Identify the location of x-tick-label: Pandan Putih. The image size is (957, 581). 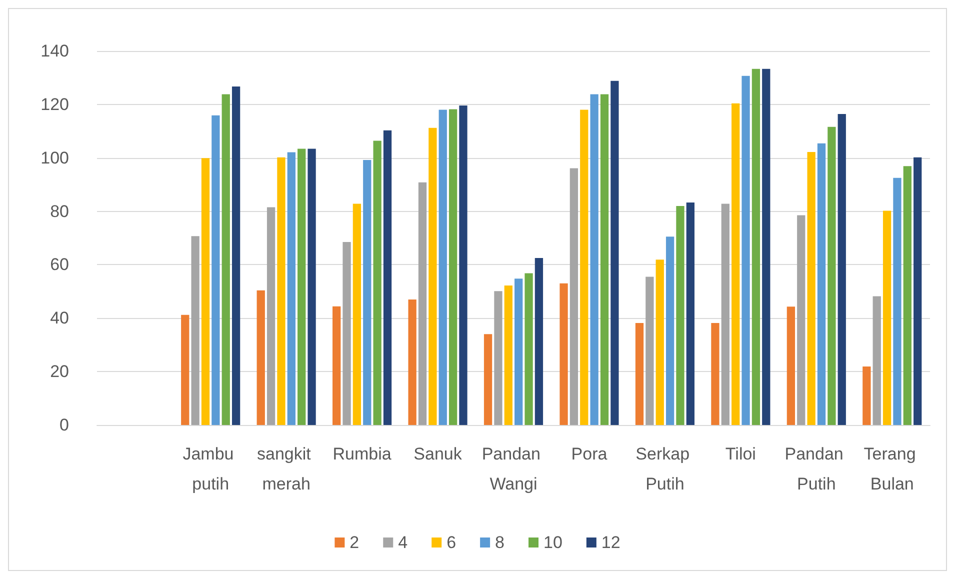
(816, 469).